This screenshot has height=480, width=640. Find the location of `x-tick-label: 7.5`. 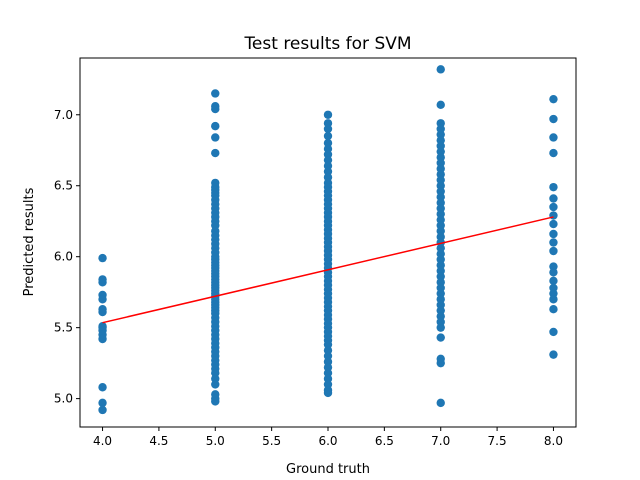

x-tick-label: 7.5 is located at coordinates (497, 441).